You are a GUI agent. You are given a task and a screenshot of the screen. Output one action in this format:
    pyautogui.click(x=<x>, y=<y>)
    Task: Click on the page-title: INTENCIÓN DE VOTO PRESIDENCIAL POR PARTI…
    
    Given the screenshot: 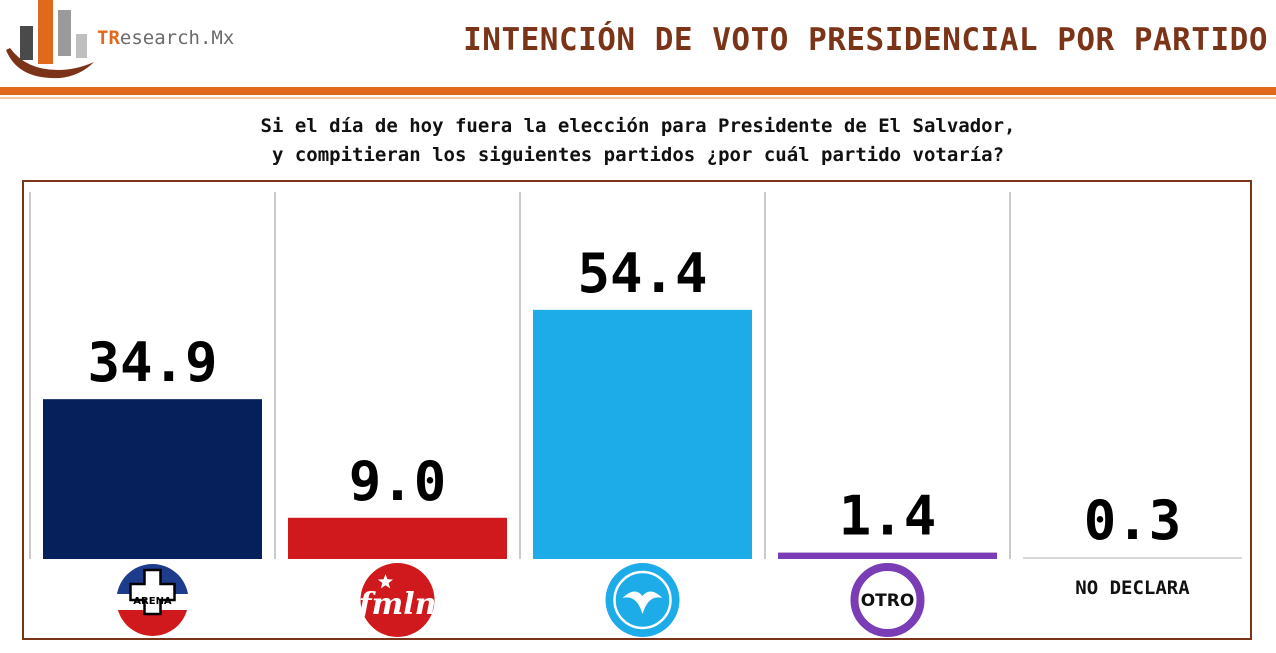 What is the action you would take?
    pyautogui.click(x=865, y=40)
    